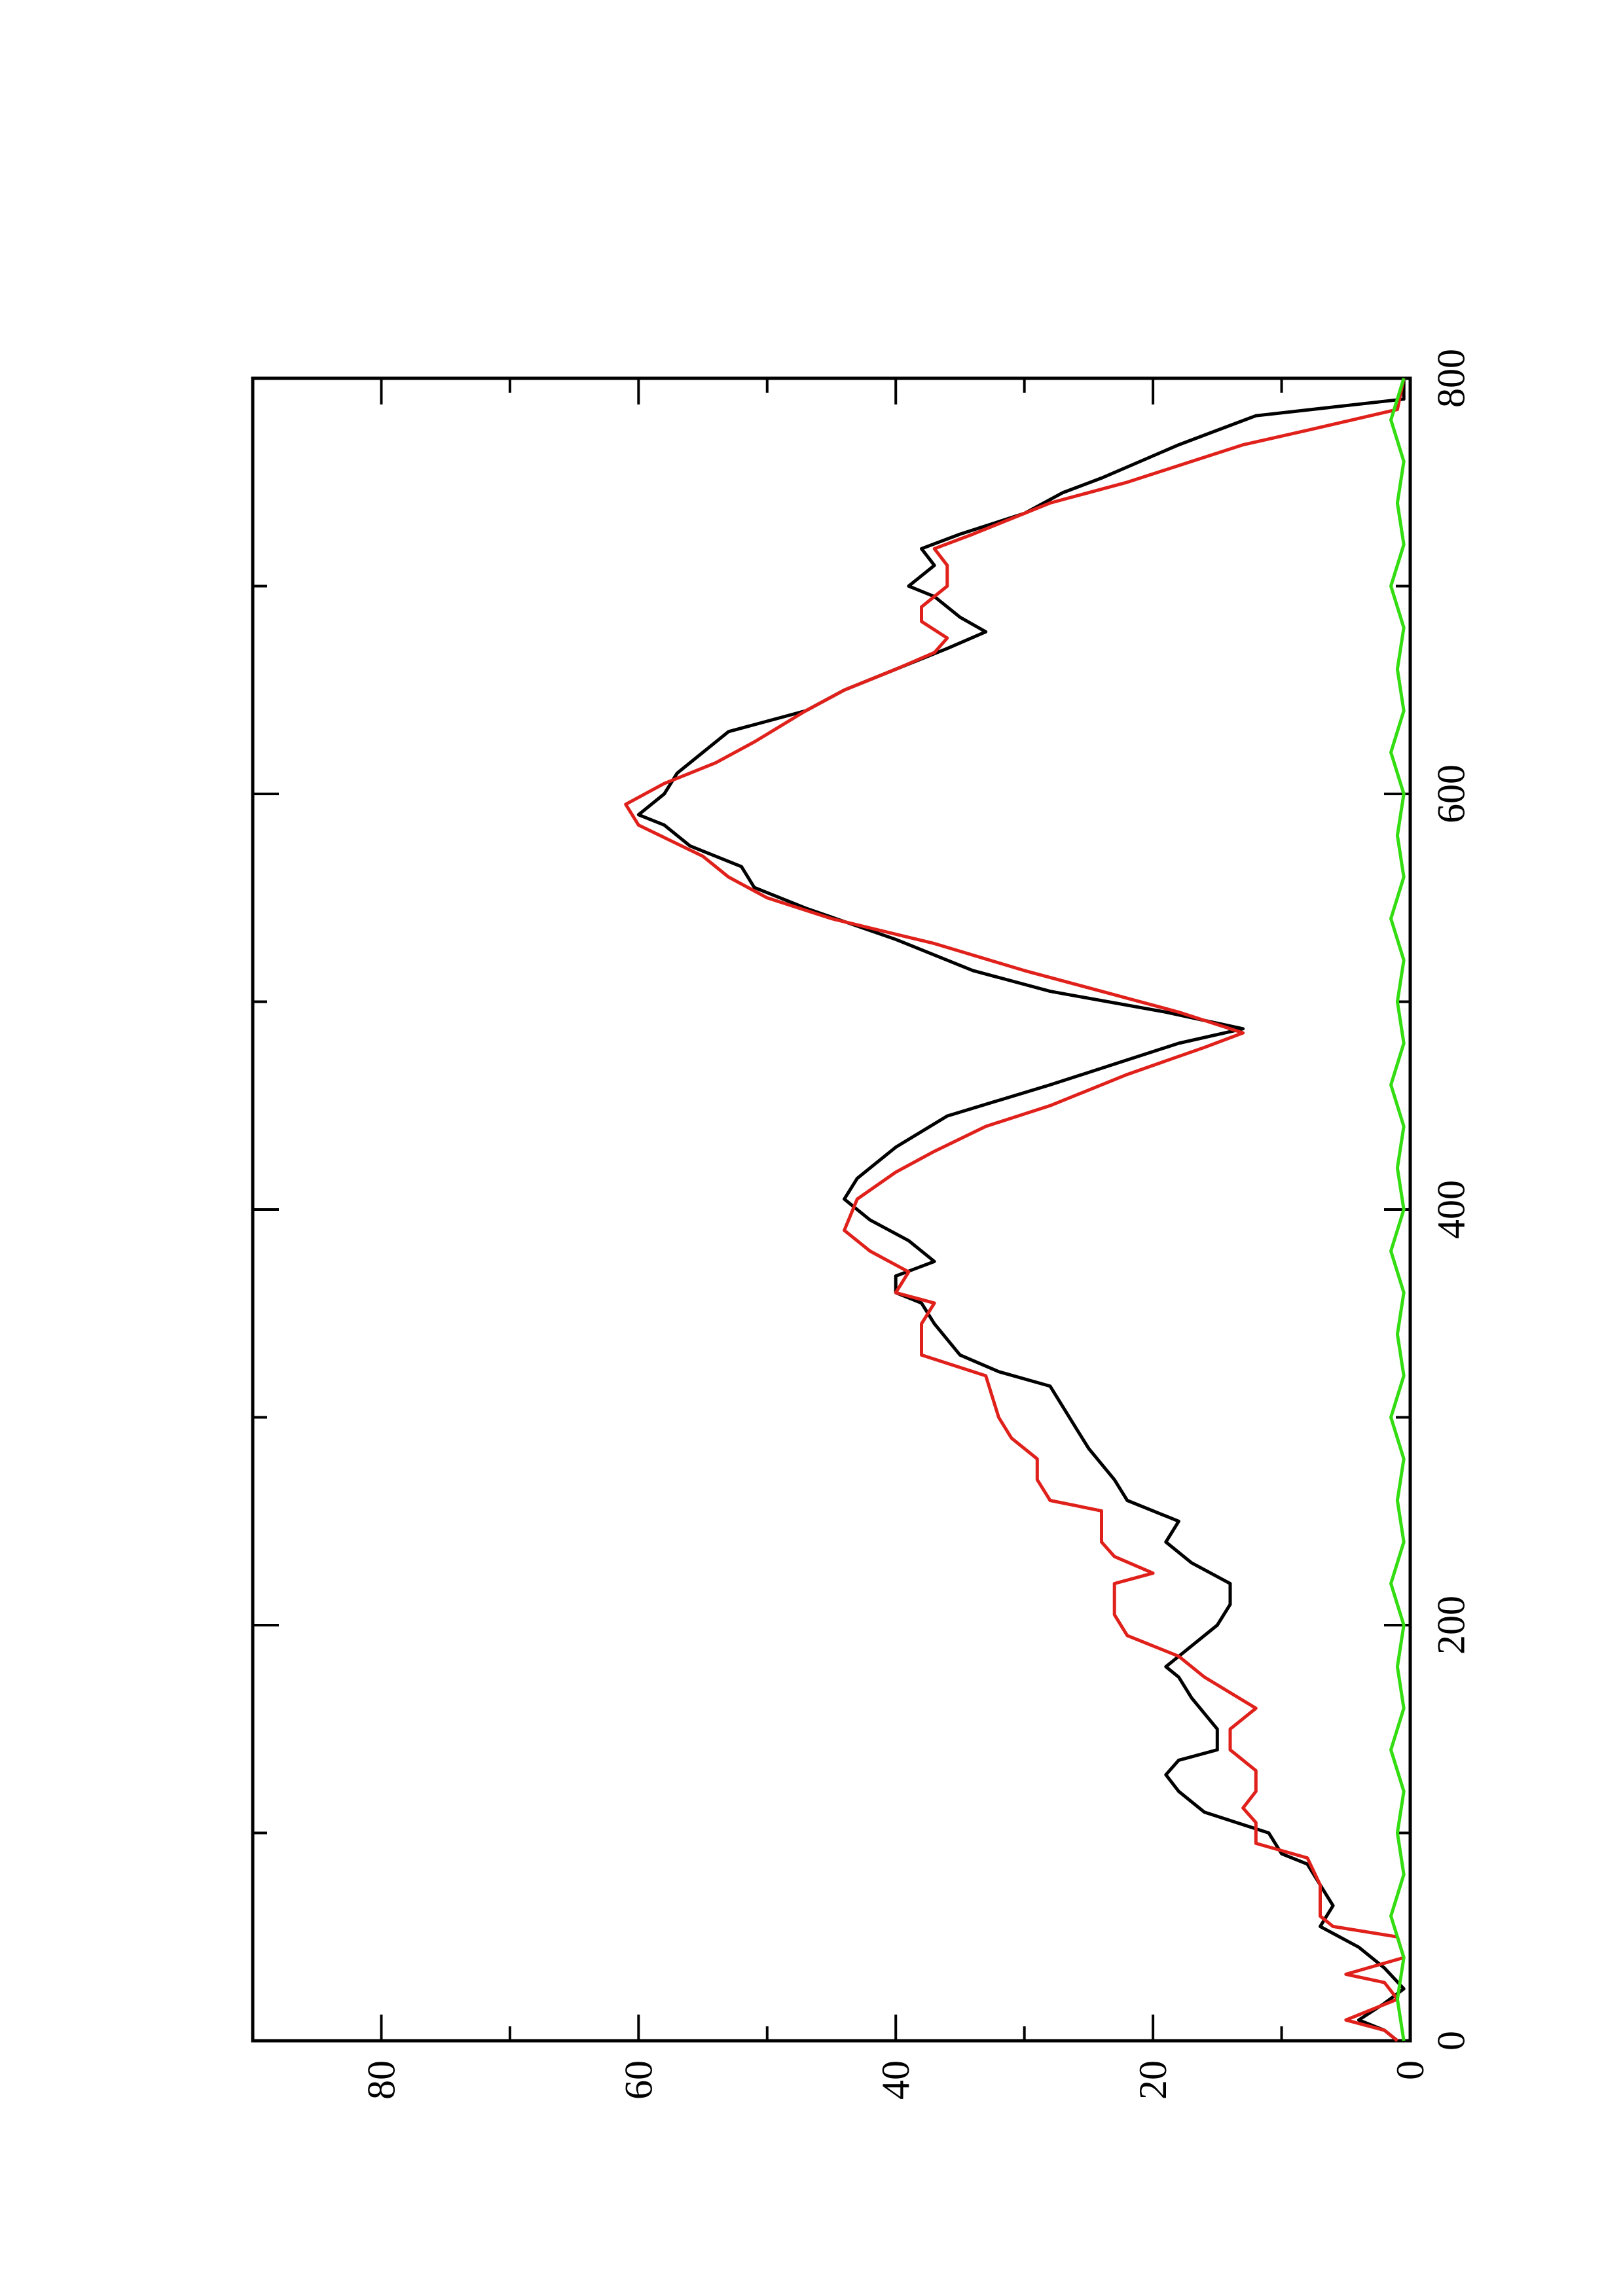 The width and height of the screenshot is (1623, 2296). What do you see at coordinates (1450, 793) in the screenshot?
I see `x-tick-label: 600` at bounding box center [1450, 793].